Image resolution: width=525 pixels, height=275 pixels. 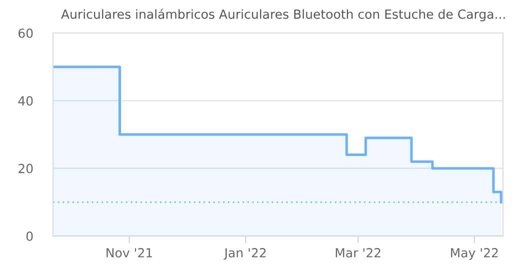 What do you see at coordinates (358, 253) in the screenshot?
I see `x-tick-label: Mar '22` at bounding box center [358, 253].